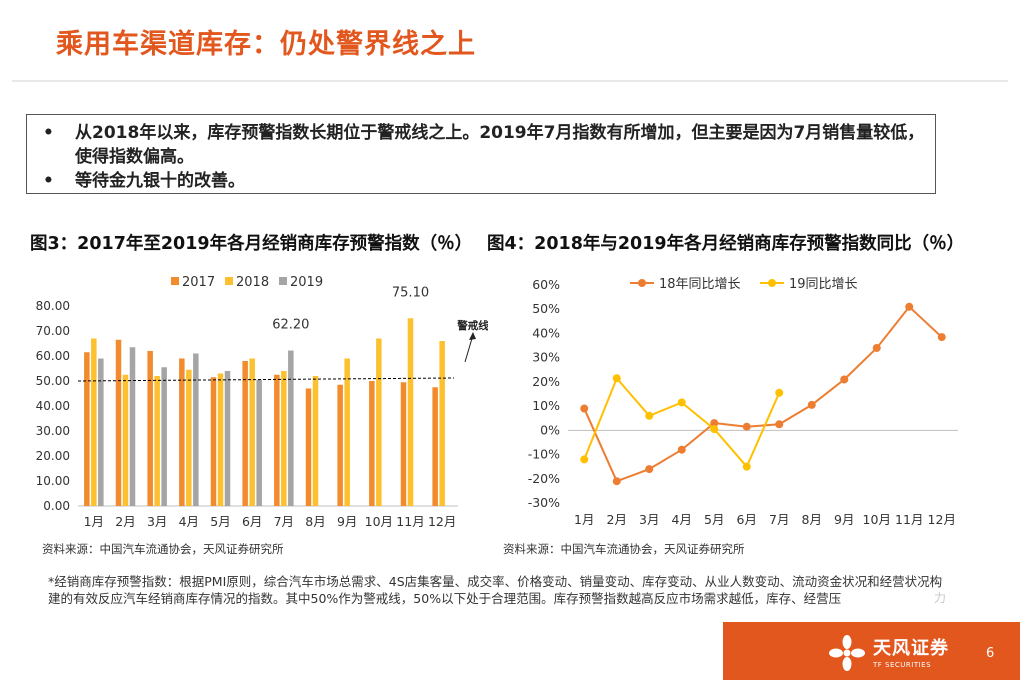 The image size is (1020, 680). I want to click on legend-label: 2019, so click(306, 282).